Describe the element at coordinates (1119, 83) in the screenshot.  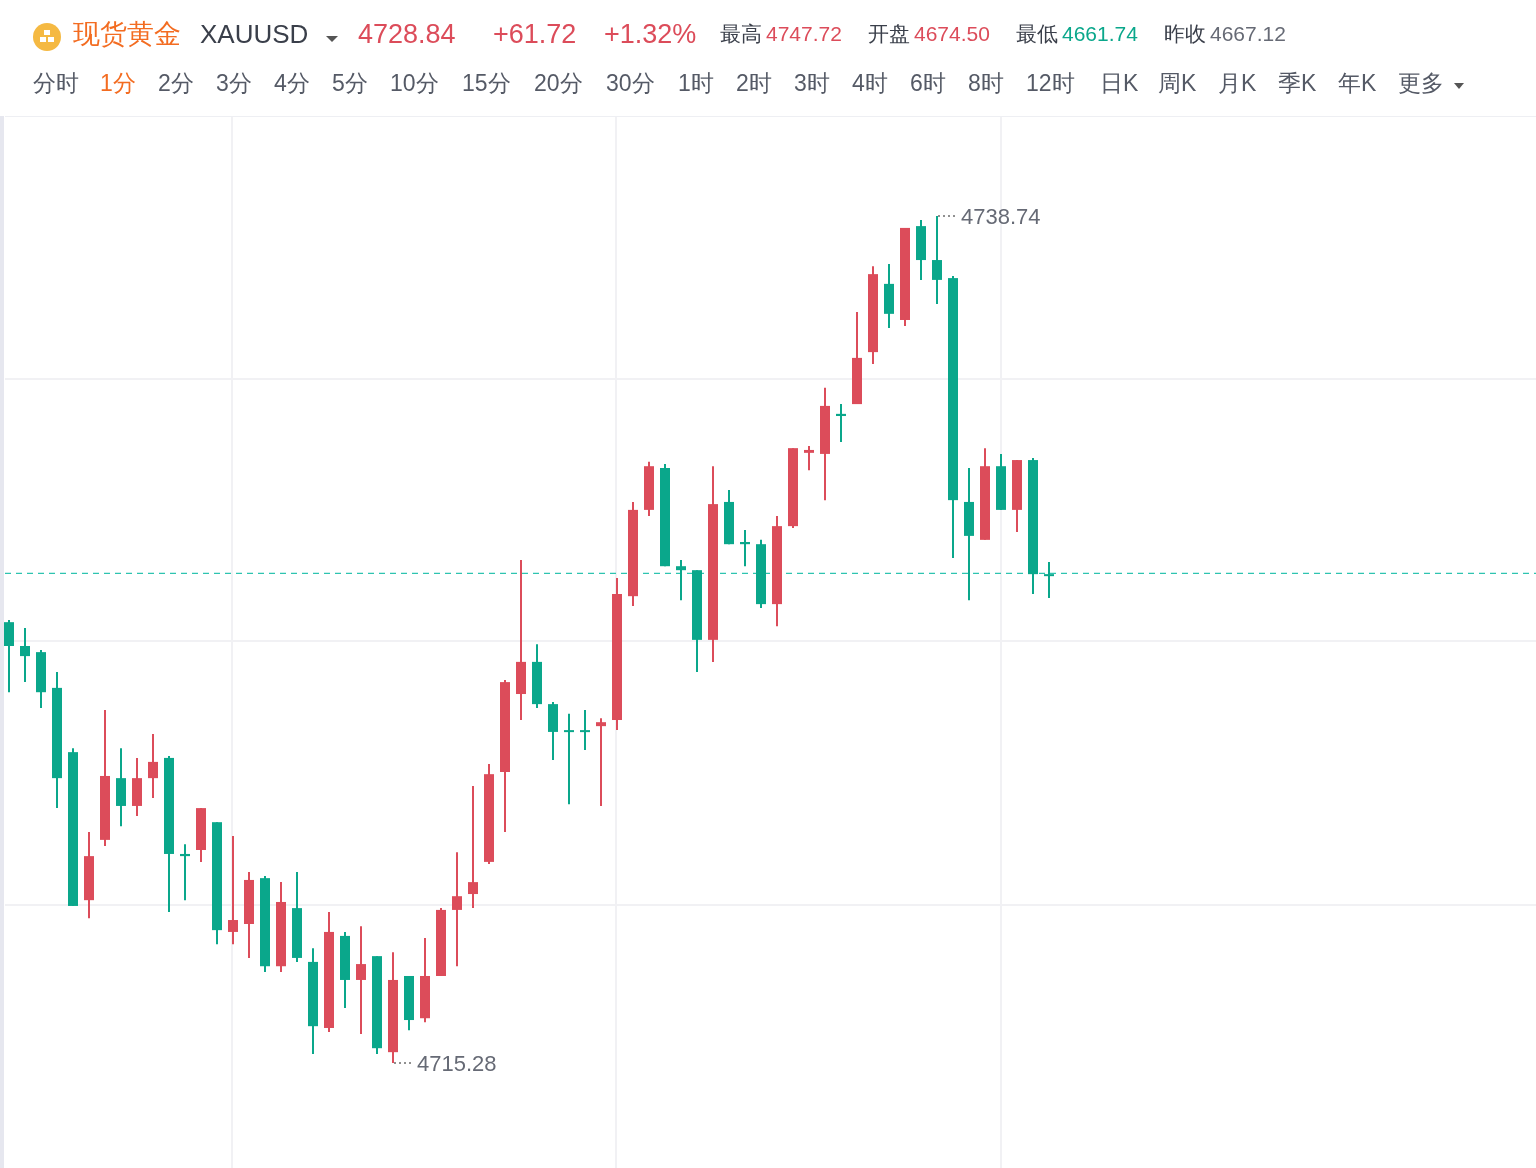
I see `text: 日K` at that location.